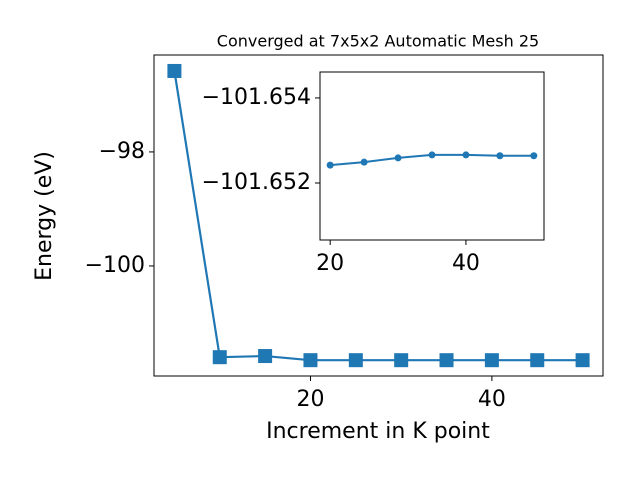 This screenshot has height=480, width=640. What do you see at coordinates (378, 41) in the screenshot?
I see `chart-title: Converged at 7x5x2 Automatic Mesh 25` at bounding box center [378, 41].